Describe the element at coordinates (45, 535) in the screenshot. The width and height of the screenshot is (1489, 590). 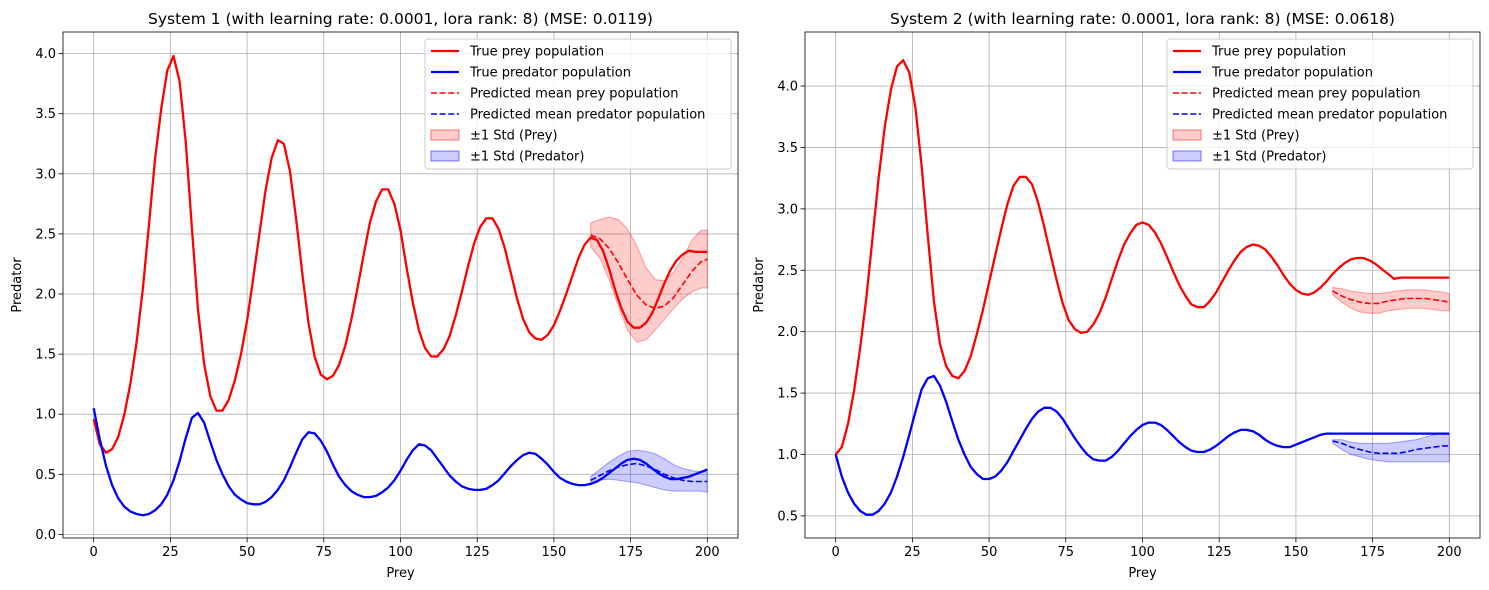
I see `y-tick-label: 0.0` at that location.